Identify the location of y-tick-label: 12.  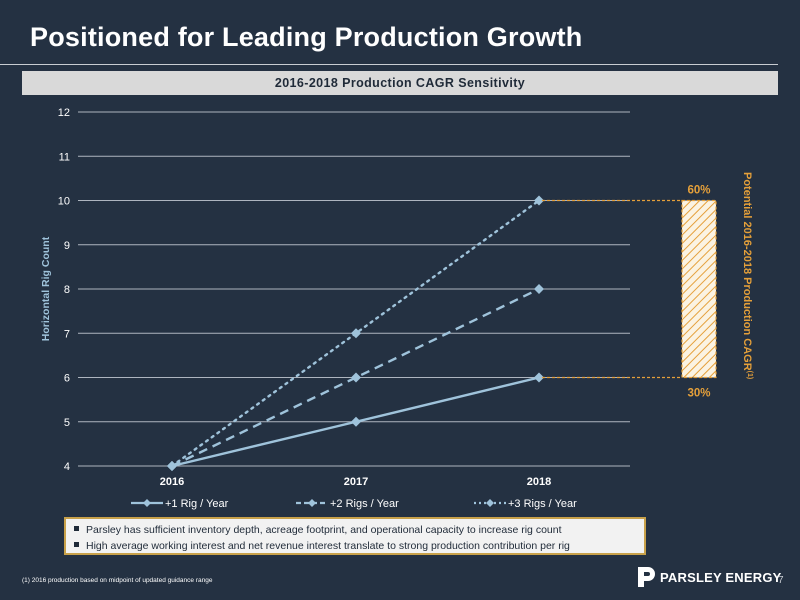
(64, 113).